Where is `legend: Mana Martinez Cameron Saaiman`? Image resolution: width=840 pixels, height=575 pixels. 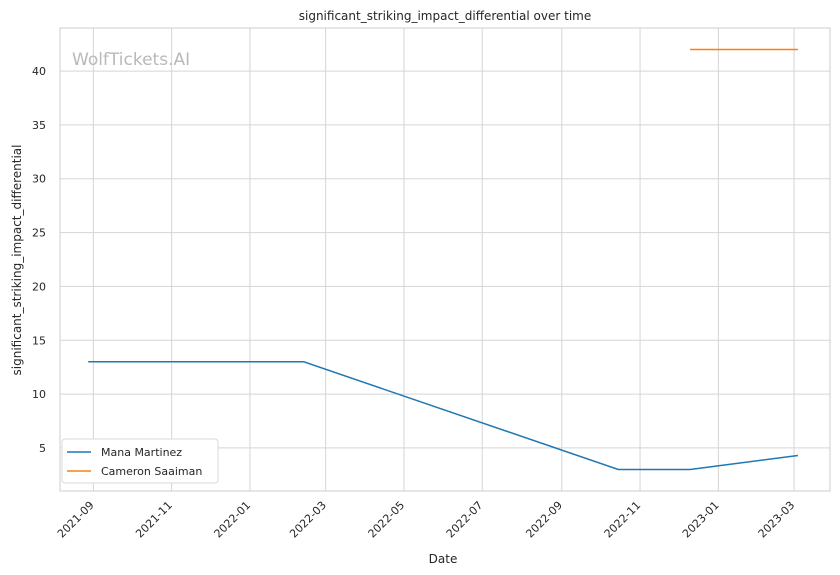
legend: Mana Martinez Cameron Saaiman is located at coordinates (140, 461).